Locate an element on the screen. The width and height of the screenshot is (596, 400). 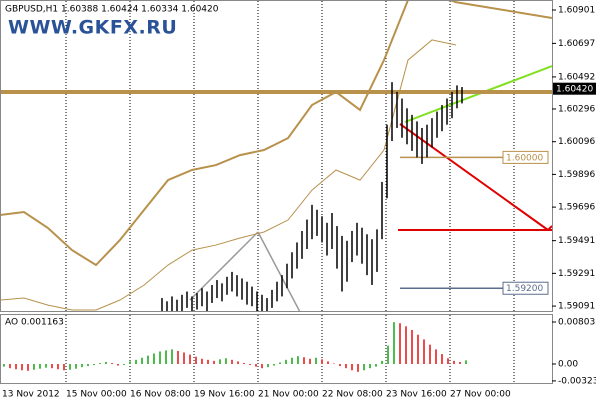
level-label: 1.60000 is located at coordinates (524, 158).